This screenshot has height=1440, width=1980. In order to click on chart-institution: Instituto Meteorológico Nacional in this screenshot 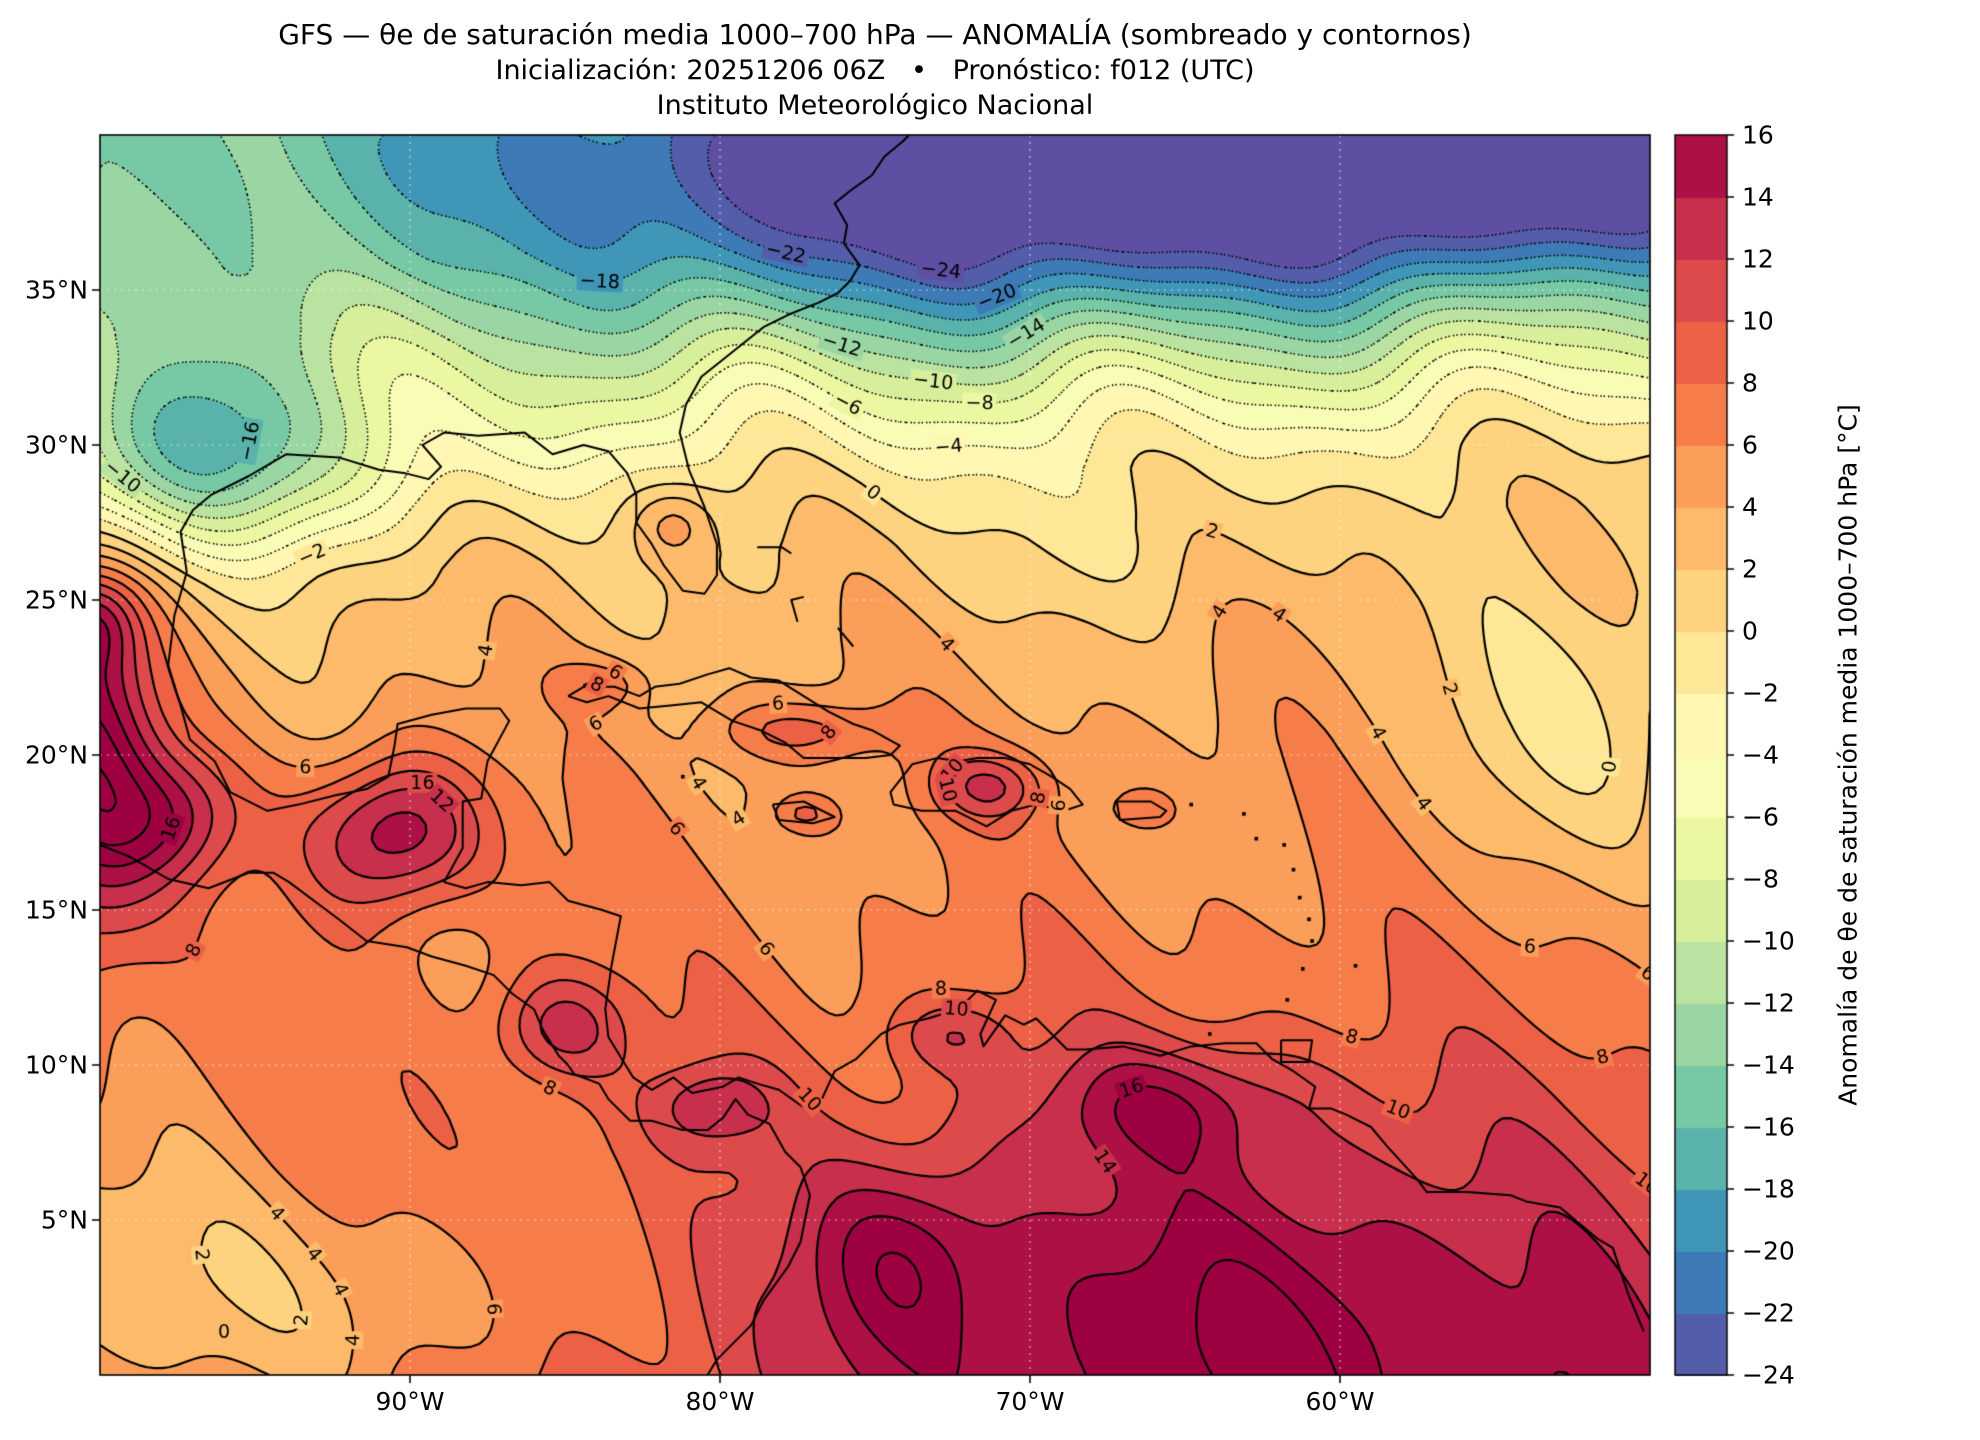, I will do `click(875, 105)`.